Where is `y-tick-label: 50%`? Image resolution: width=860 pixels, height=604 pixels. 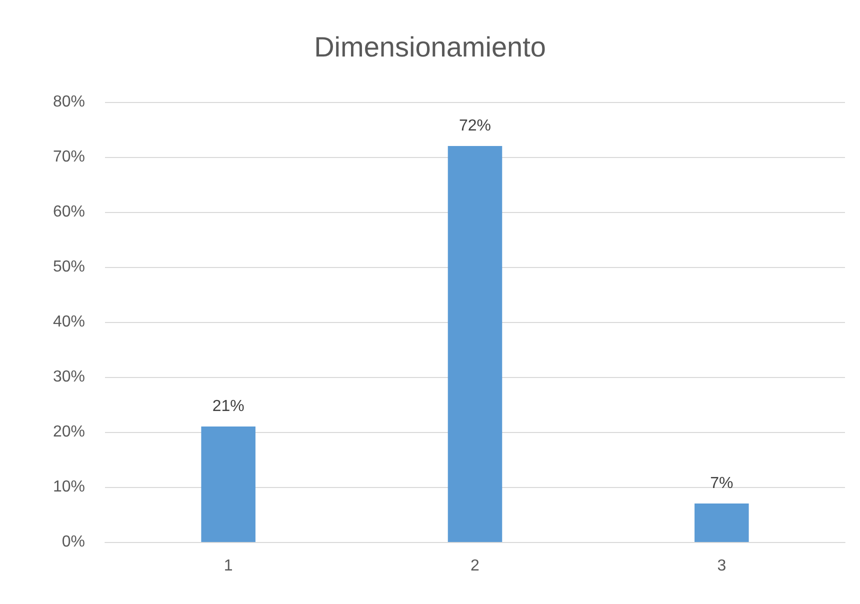 y-tick-label: 50% is located at coordinates (68, 267).